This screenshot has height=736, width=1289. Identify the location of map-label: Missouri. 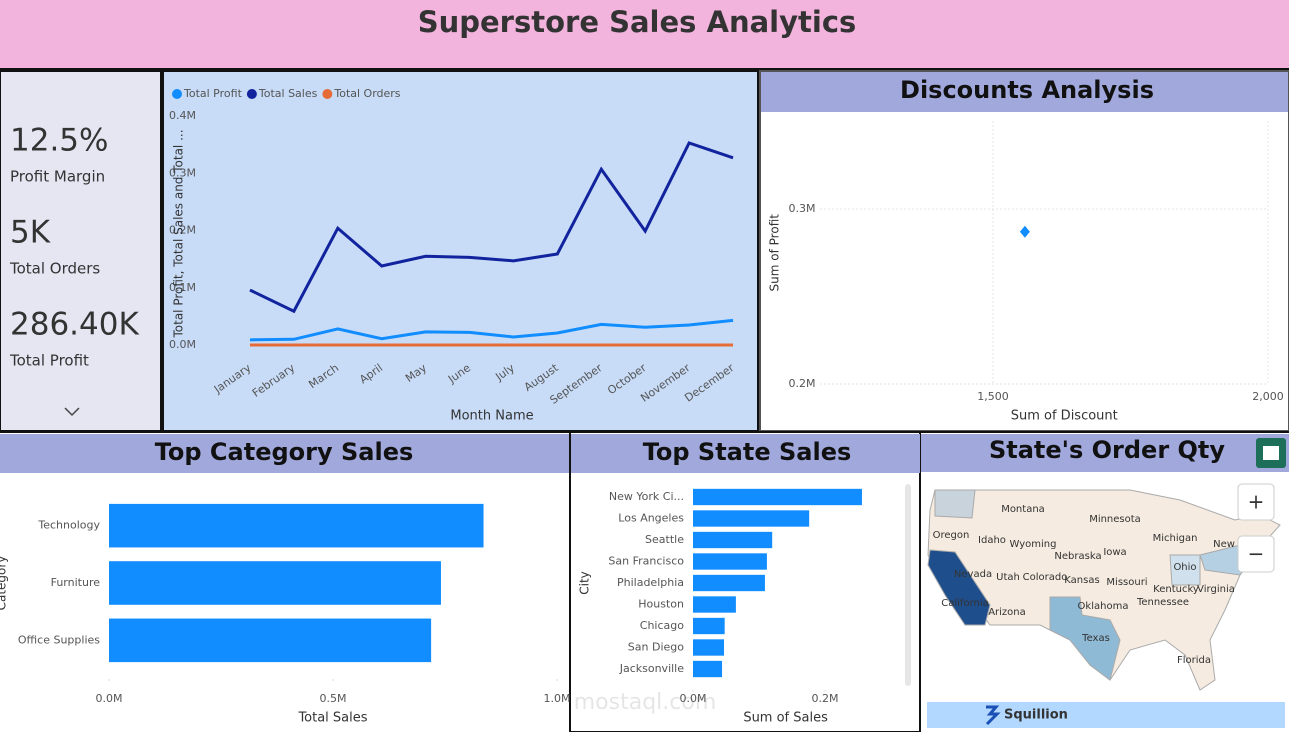
(1126, 582).